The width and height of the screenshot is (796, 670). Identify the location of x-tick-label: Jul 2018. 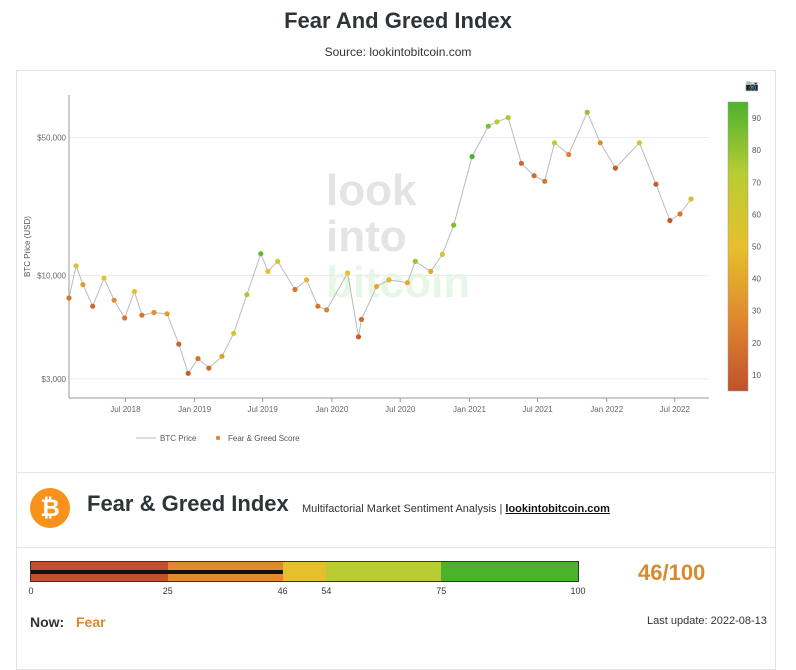
(125, 409).